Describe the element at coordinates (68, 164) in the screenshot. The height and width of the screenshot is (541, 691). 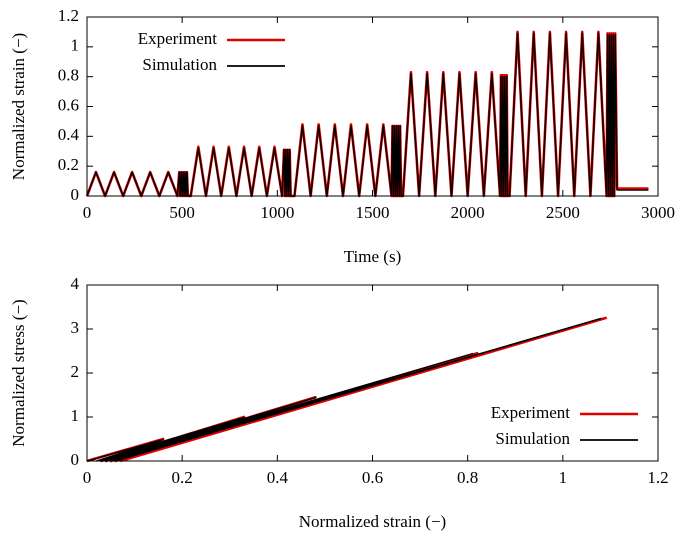
I see `y-tick-label: 0.2` at that location.